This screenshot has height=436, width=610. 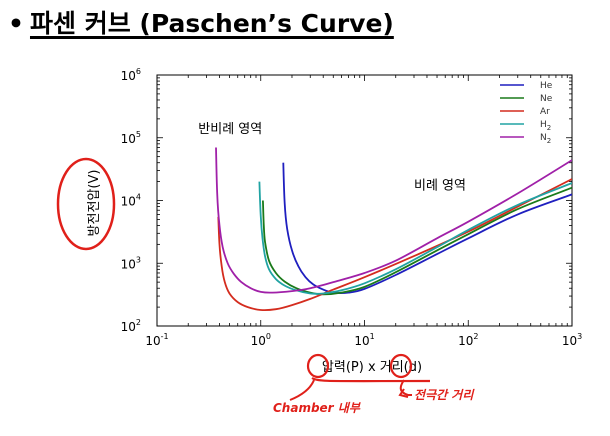 What do you see at coordinates (572, 340) in the screenshot?
I see `x-tick-label: 10³` at bounding box center [572, 340].